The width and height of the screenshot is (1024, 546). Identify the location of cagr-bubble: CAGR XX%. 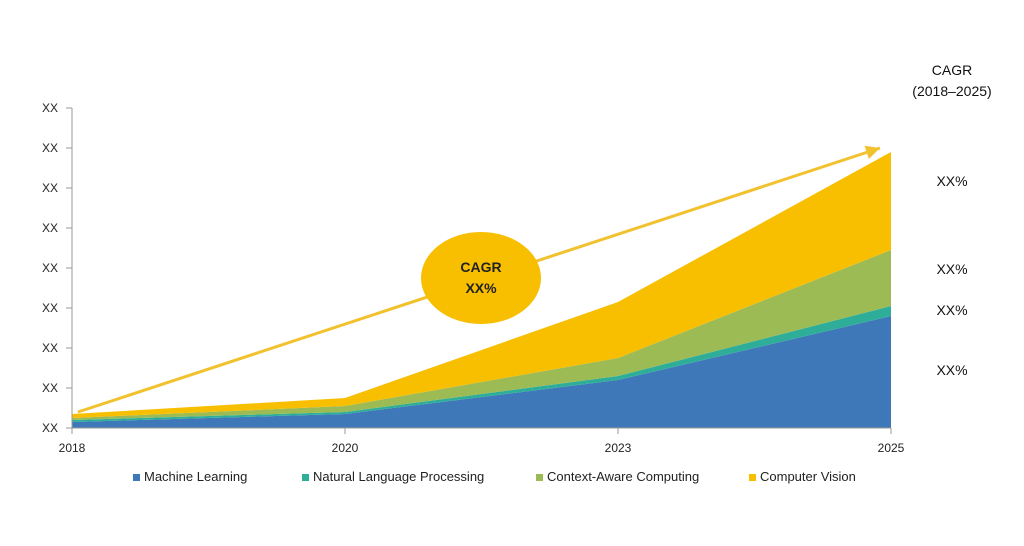
(481, 278).